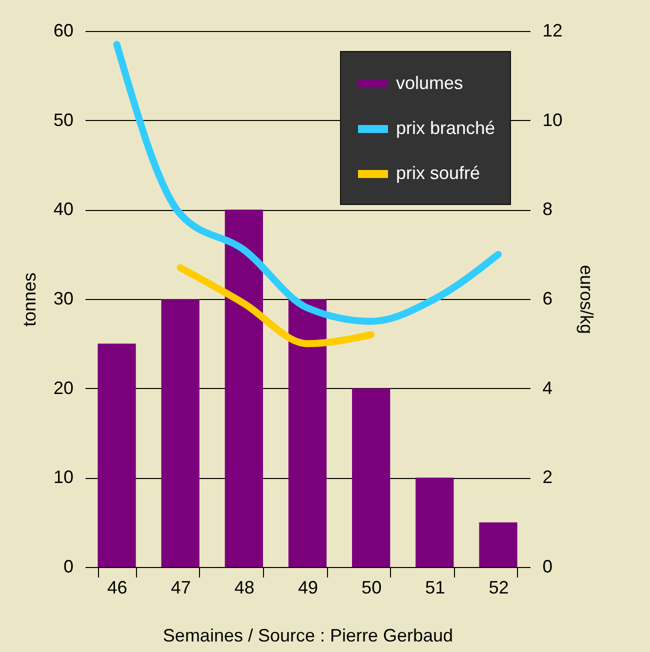 The width and height of the screenshot is (650, 652). I want to click on x-tick-label: 47, so click(180, 588).